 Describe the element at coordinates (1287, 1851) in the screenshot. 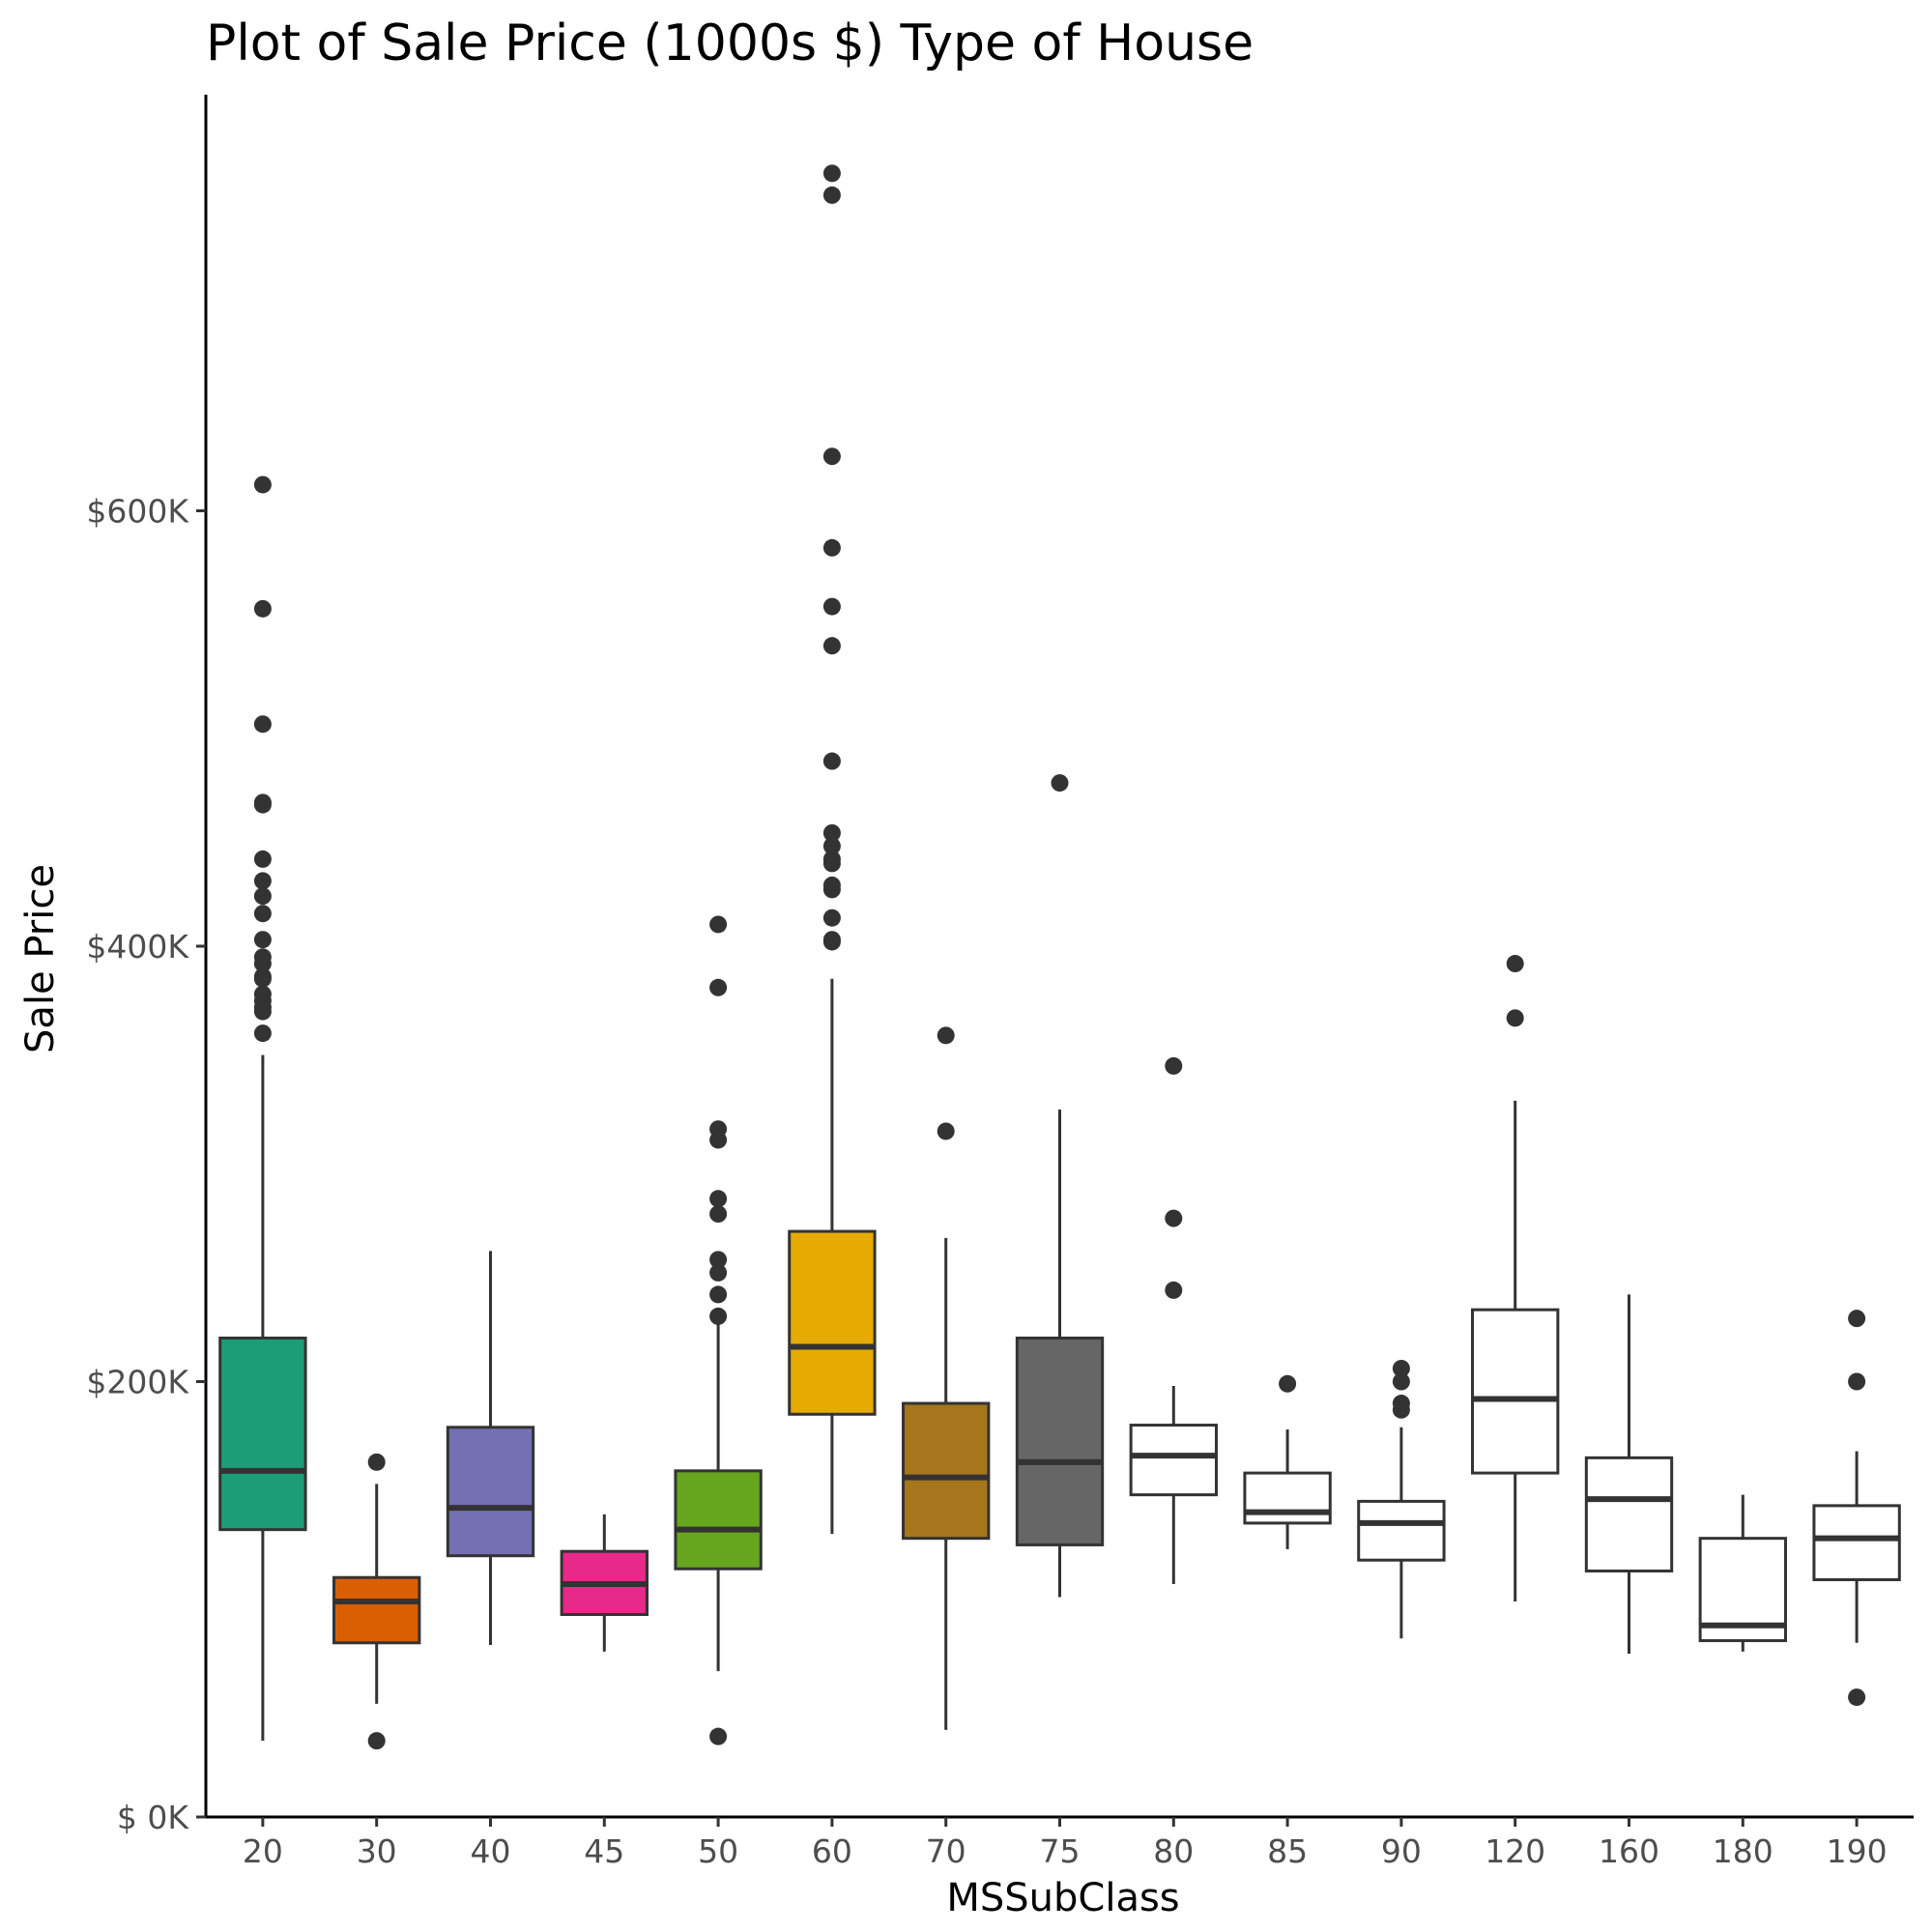

I see `x-tick-label: 85` at that location.